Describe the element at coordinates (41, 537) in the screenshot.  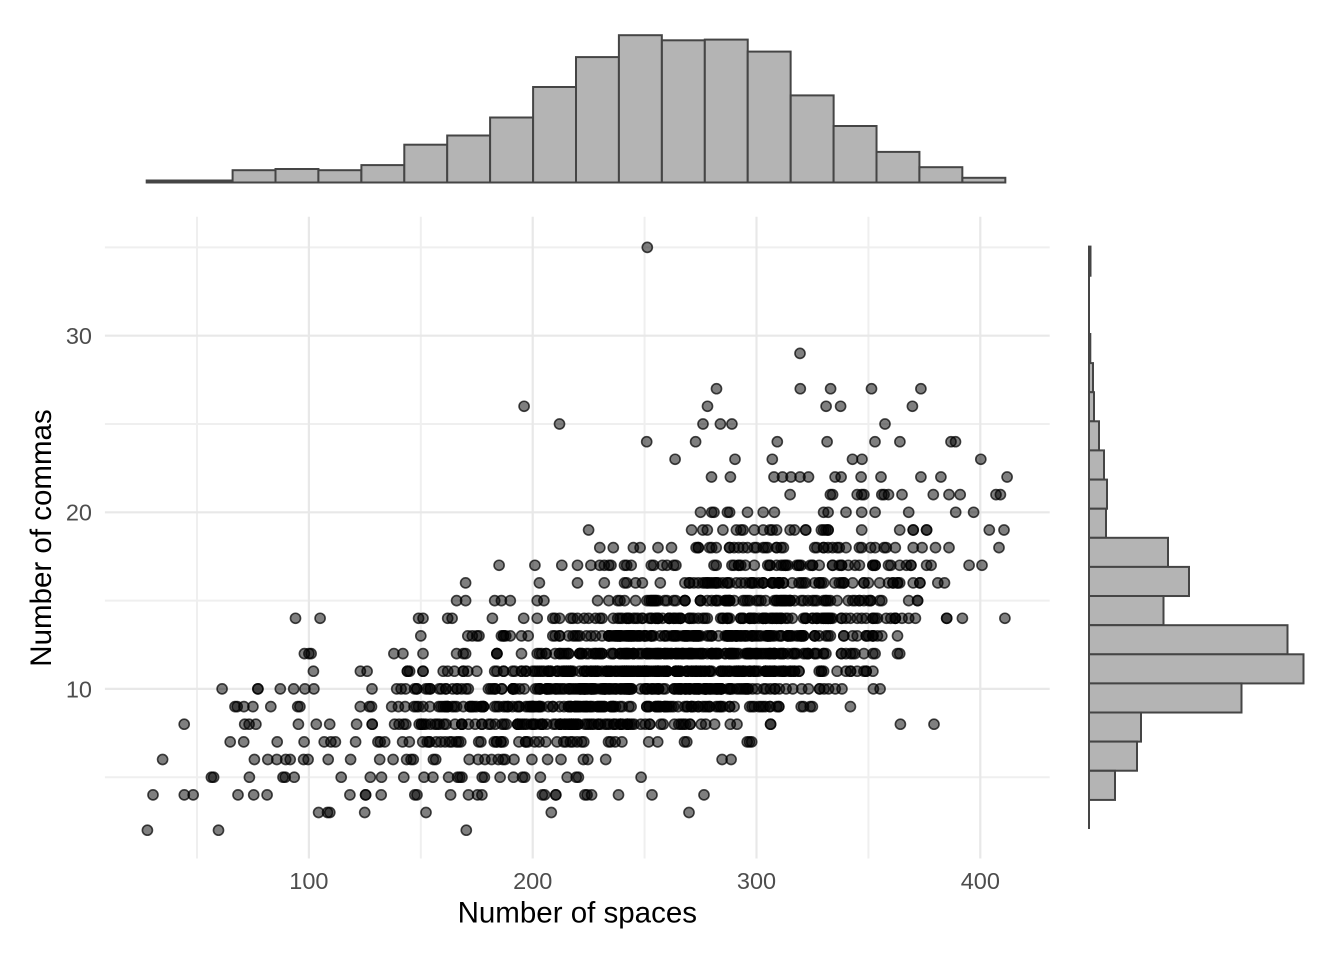
I see `svg-text: Number of commas` at that location.